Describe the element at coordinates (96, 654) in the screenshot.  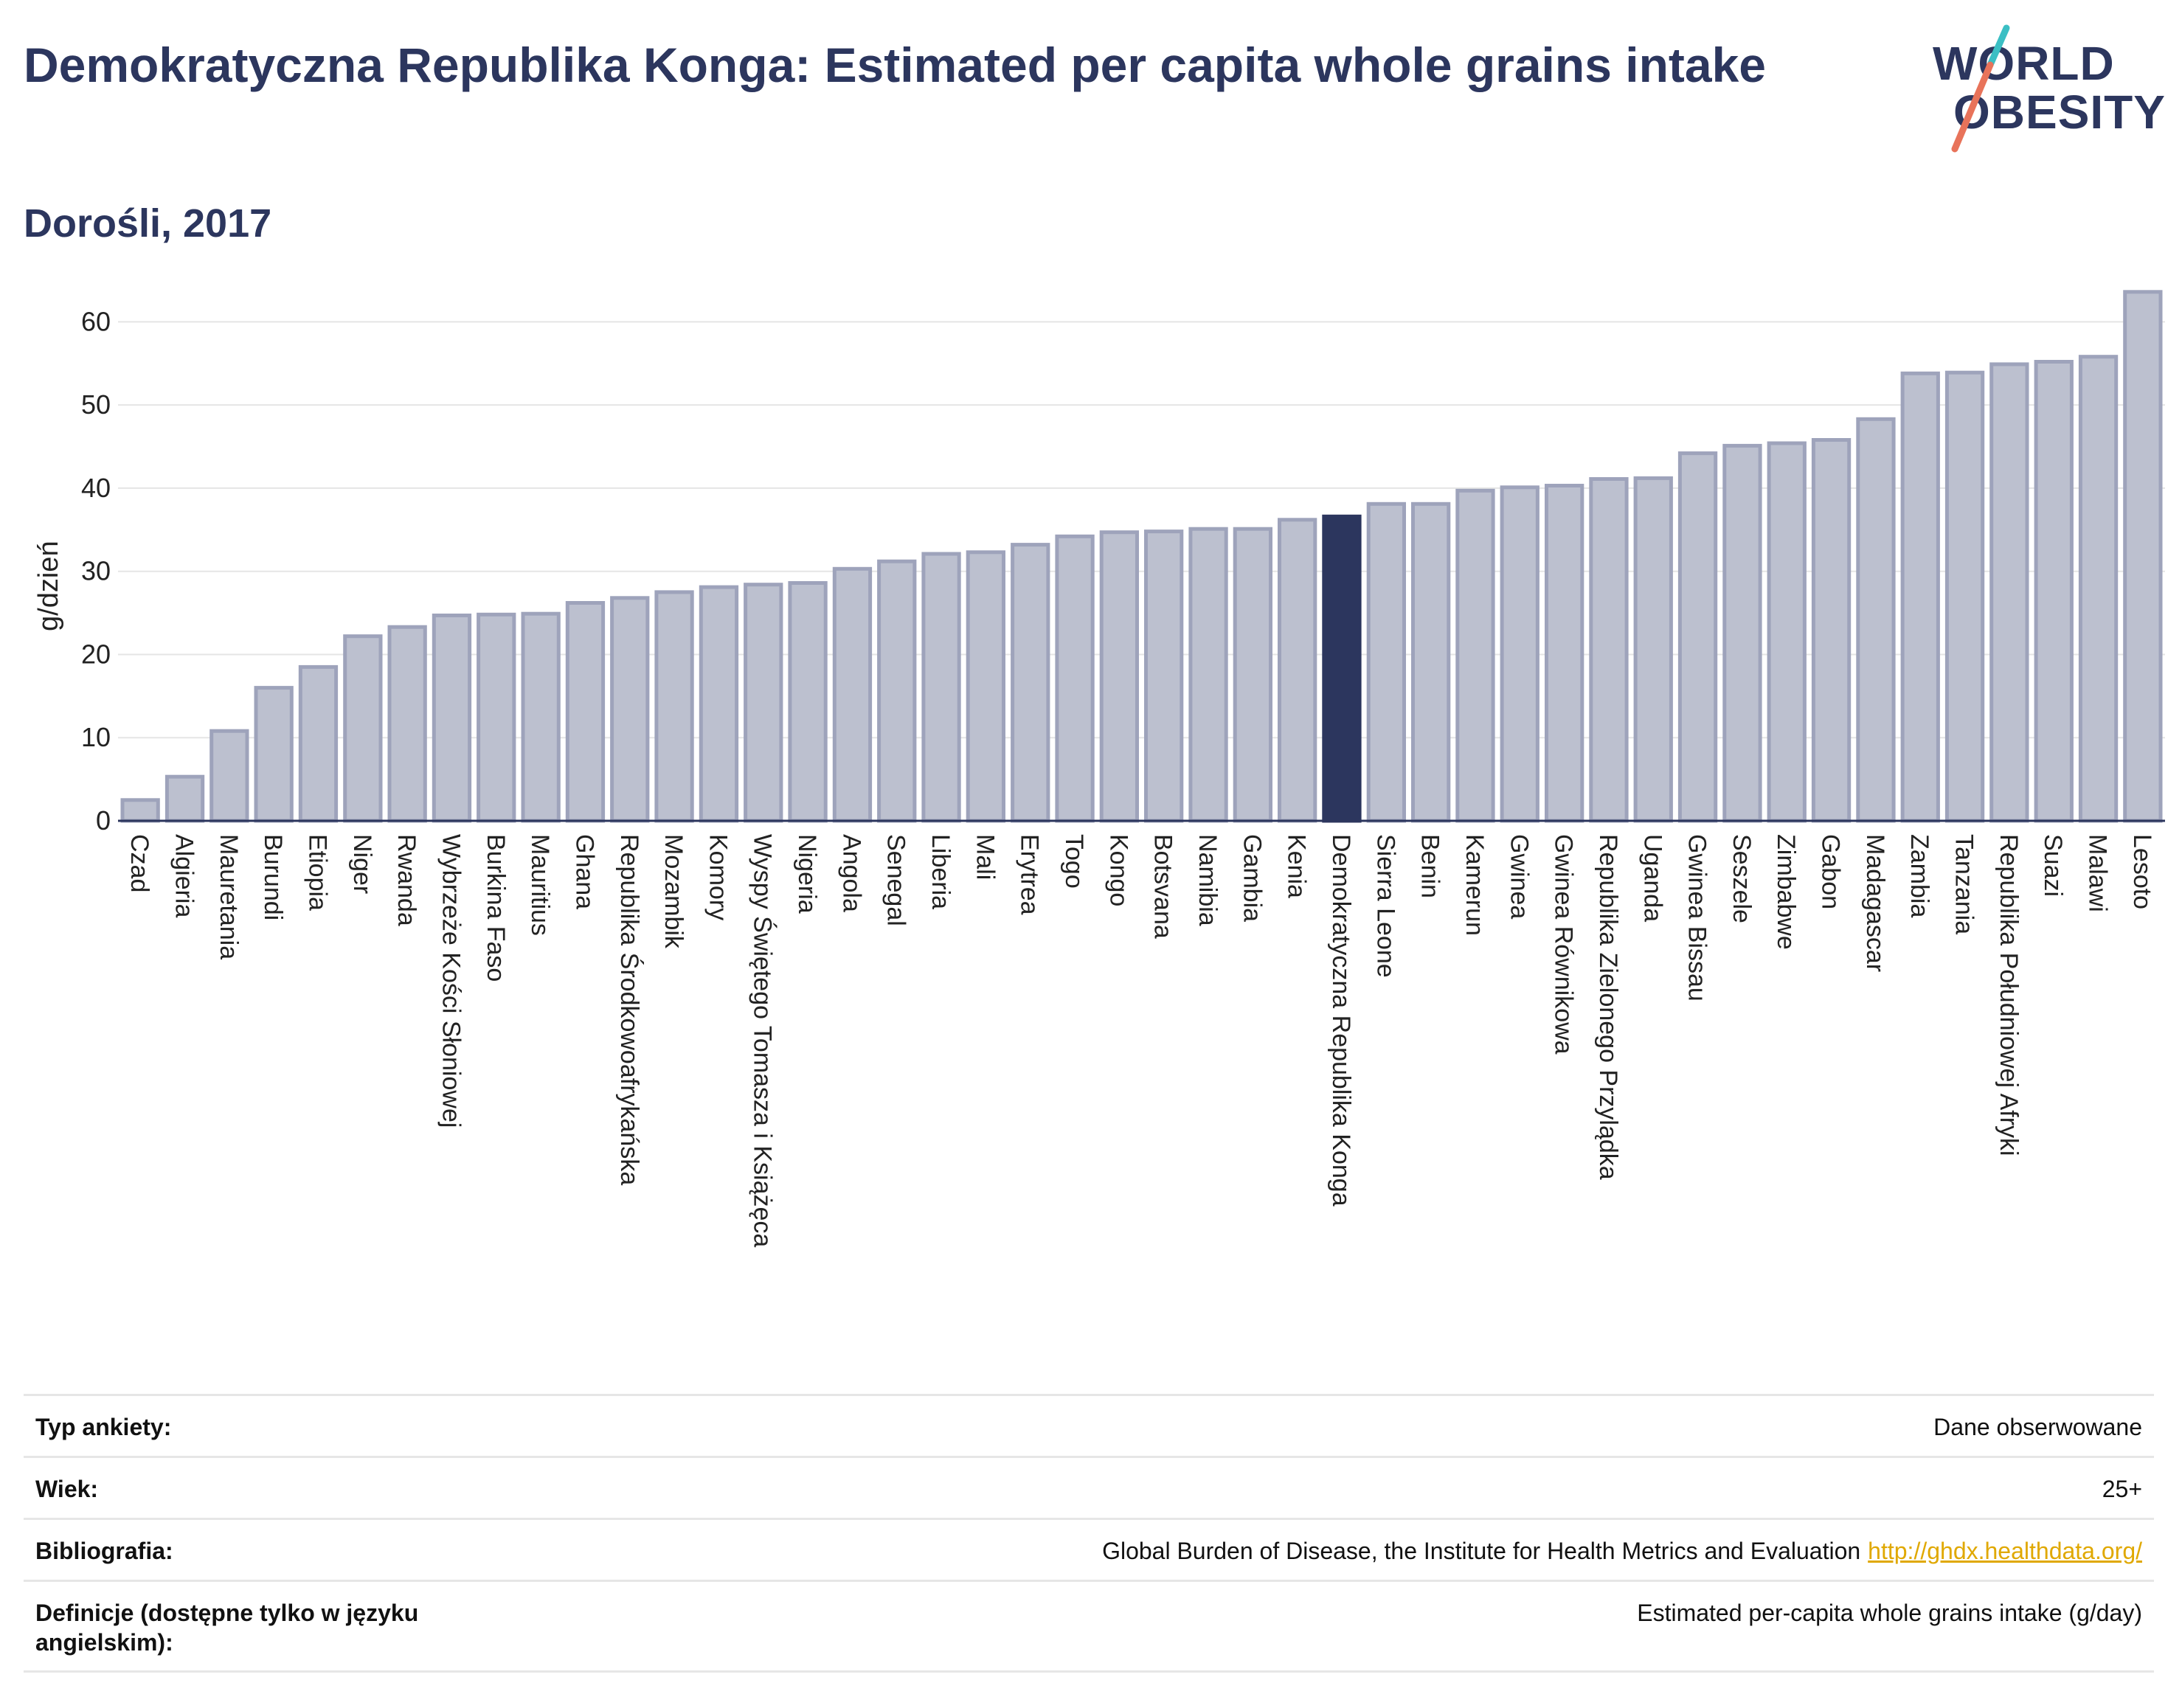
I see `y-tick-label: 20` at that location.